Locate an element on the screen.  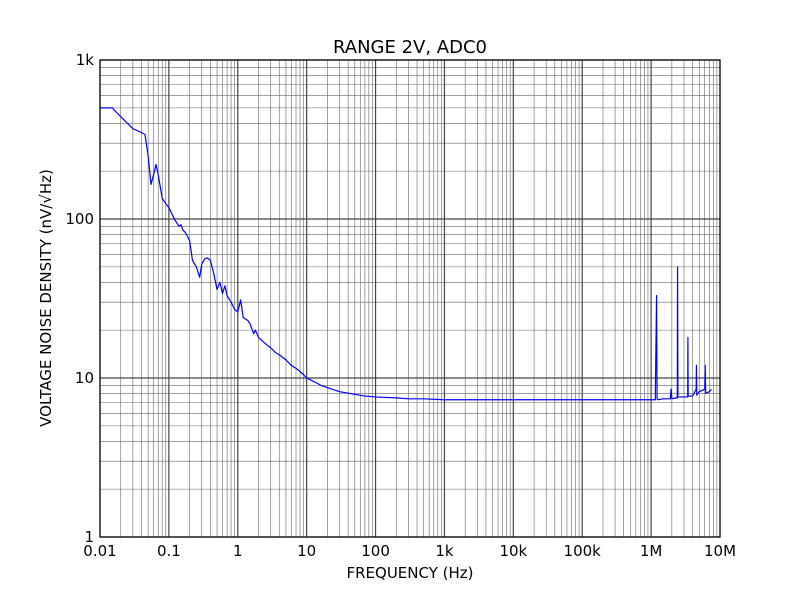
y-axis-label: VOLTAGE NOISE DENSITY (nV/√Hz) is located at coordinates (46, 298).